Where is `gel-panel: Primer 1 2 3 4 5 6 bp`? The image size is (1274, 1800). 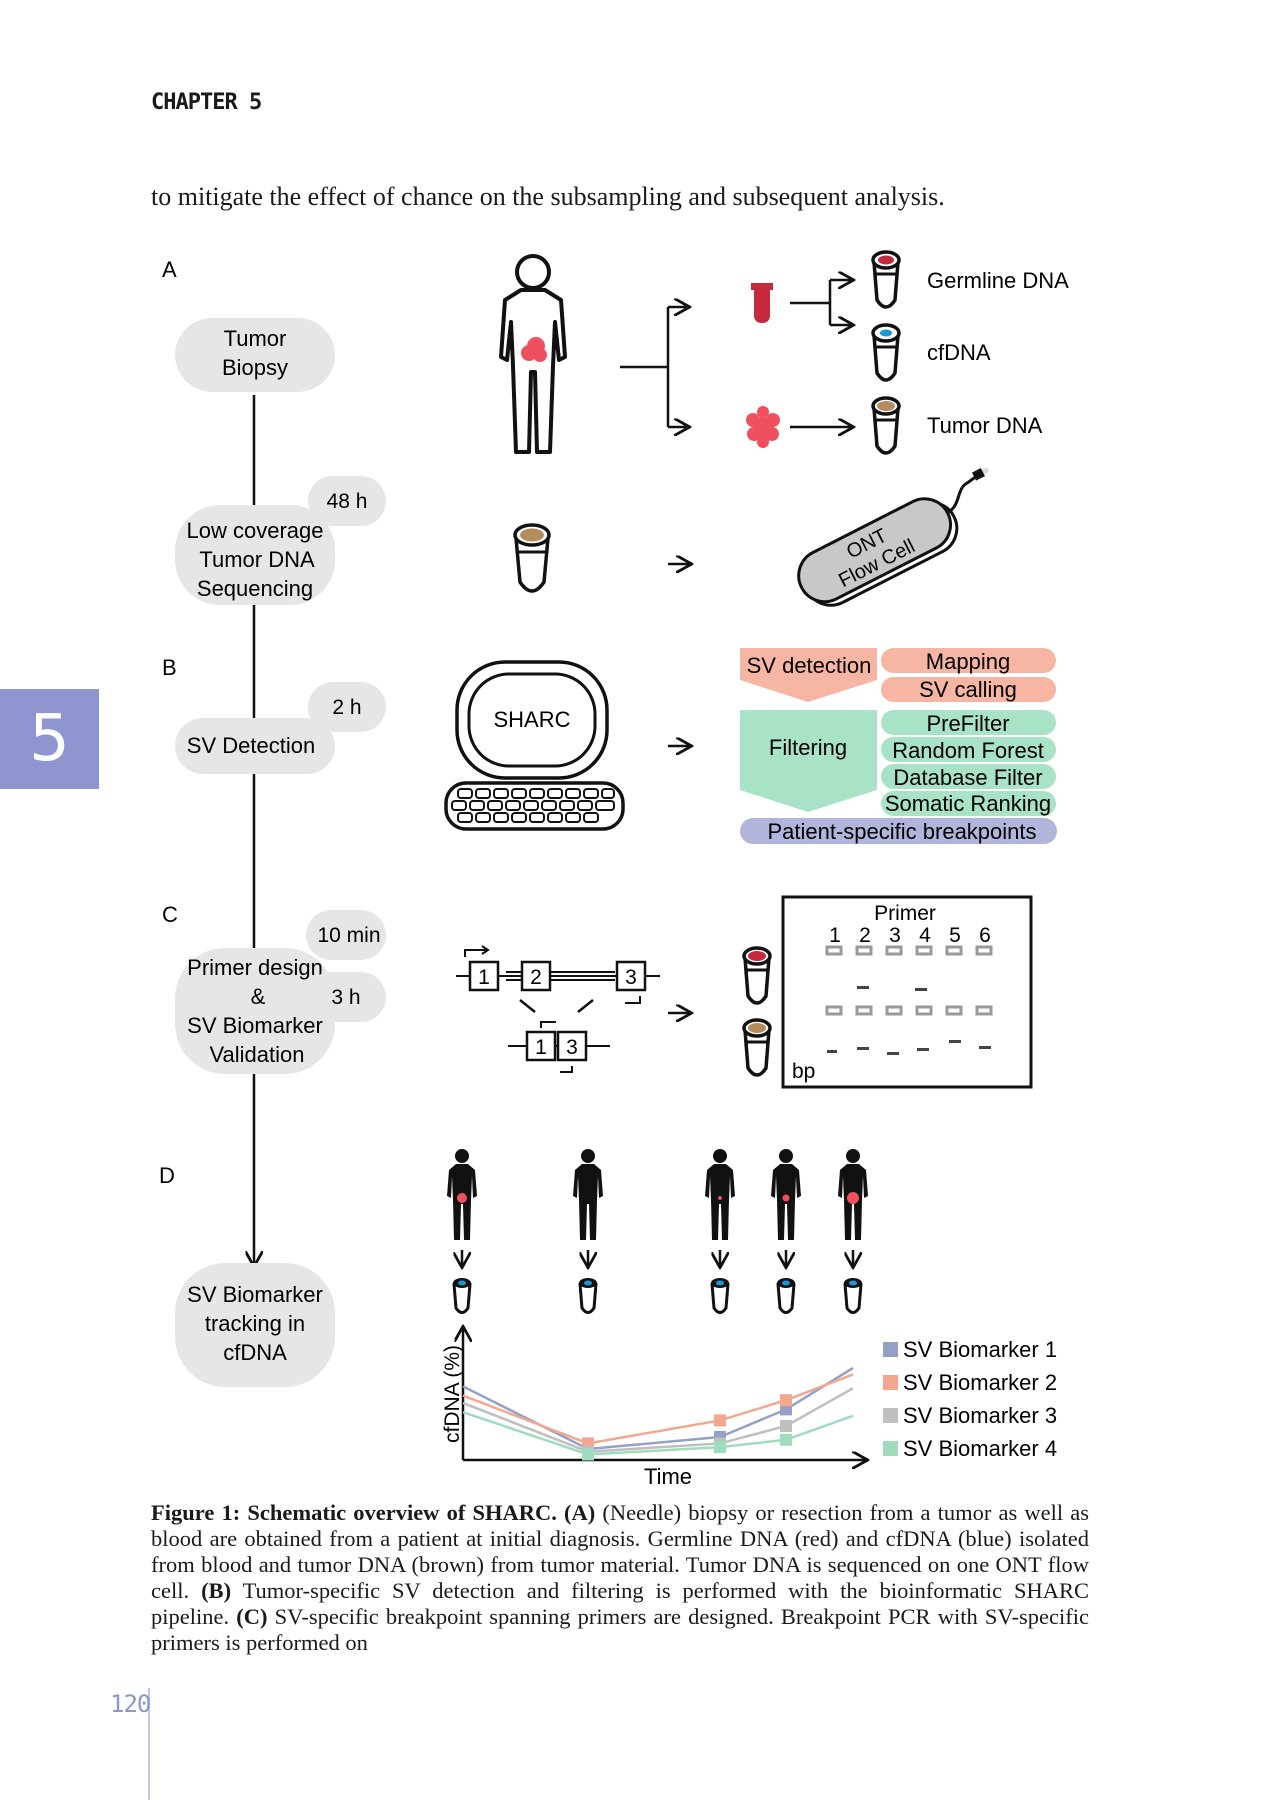
gel-panel: Primer 1 2 3 4 5 6 bp is located at coordinates (907, 992).